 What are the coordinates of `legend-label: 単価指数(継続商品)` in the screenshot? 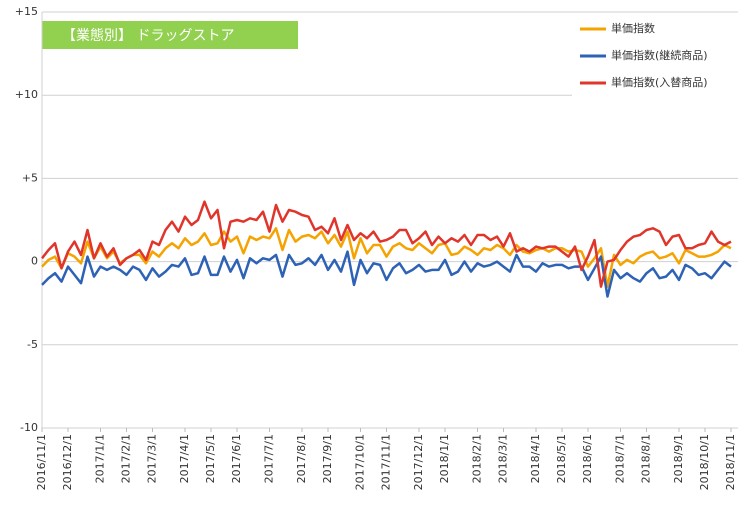 It's located at (659, 55).